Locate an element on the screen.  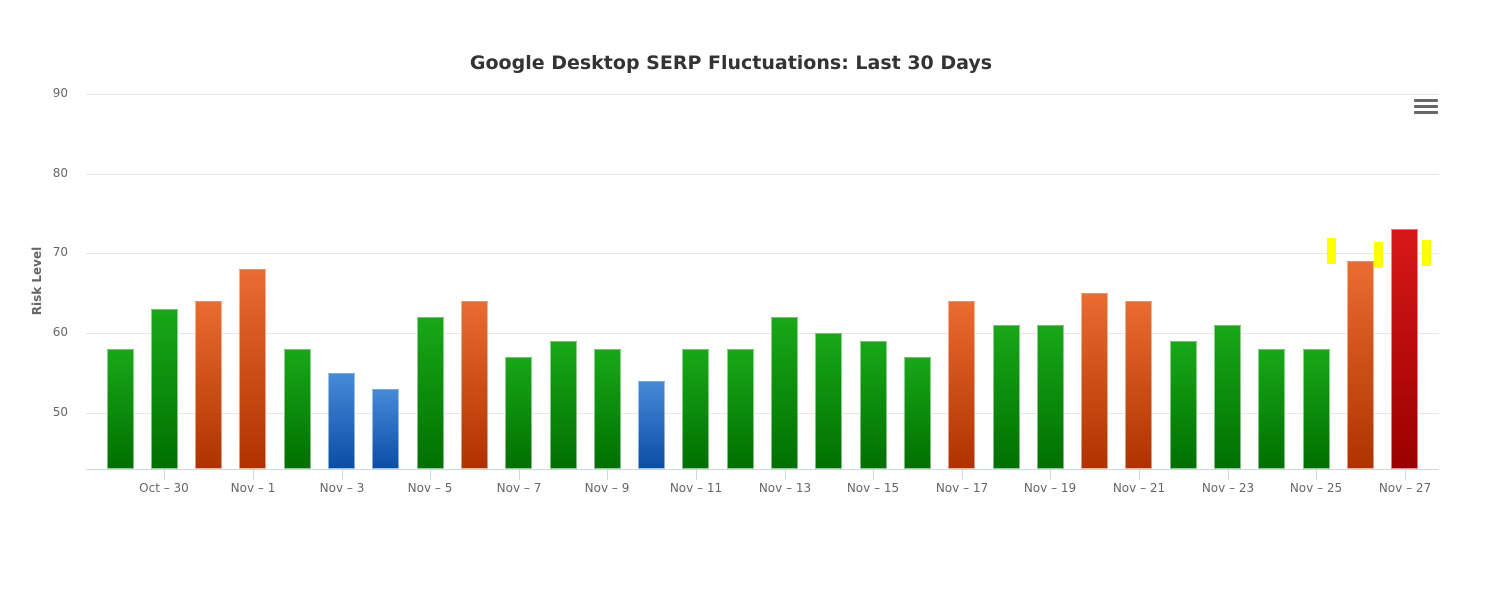
x-tick-label: Nov – 21 is located at coordinates (1139, 488).